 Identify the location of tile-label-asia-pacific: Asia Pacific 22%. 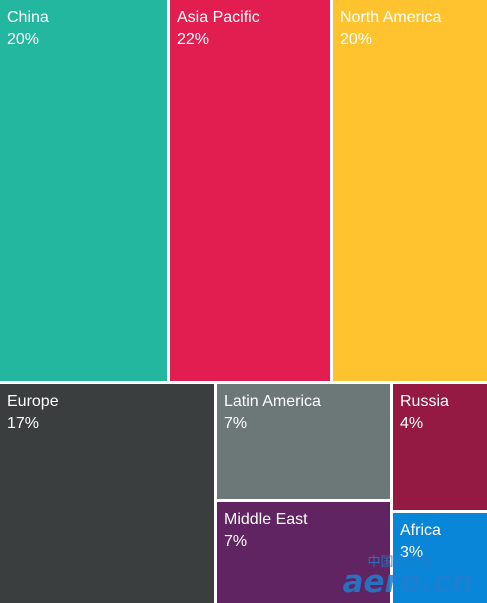
(218, 29).